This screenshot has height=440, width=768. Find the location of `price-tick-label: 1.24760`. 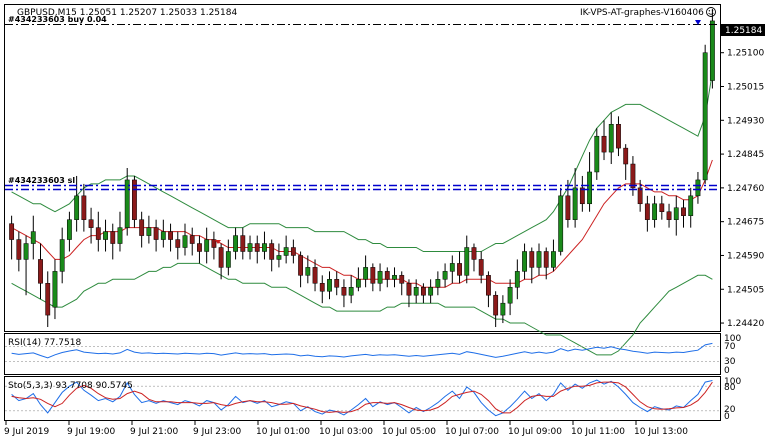

price-tick-label: 1.24760 is located at coordinates (745, 189).